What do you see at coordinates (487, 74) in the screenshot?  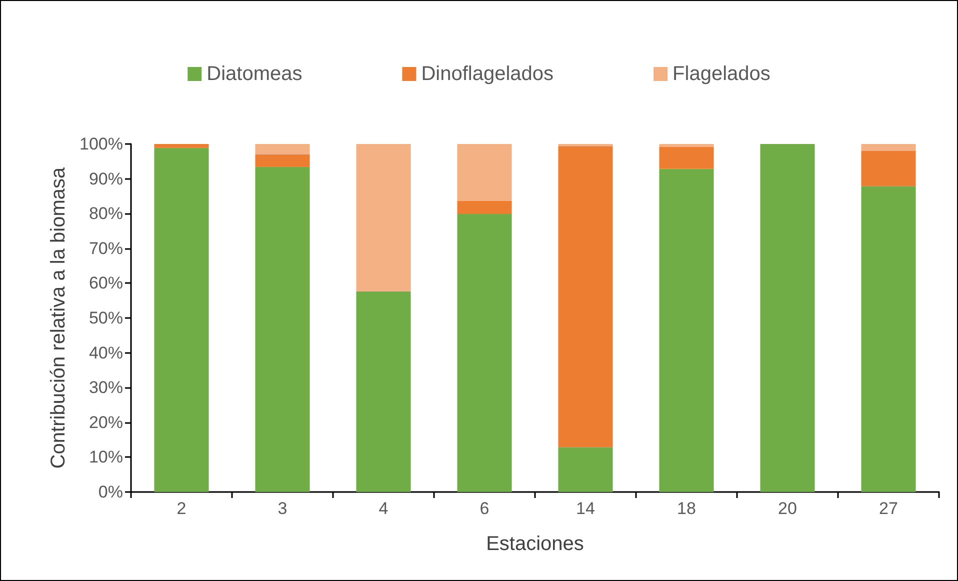 I see `legend-label: Dinoflagelados` at bounding box center [487, 74].